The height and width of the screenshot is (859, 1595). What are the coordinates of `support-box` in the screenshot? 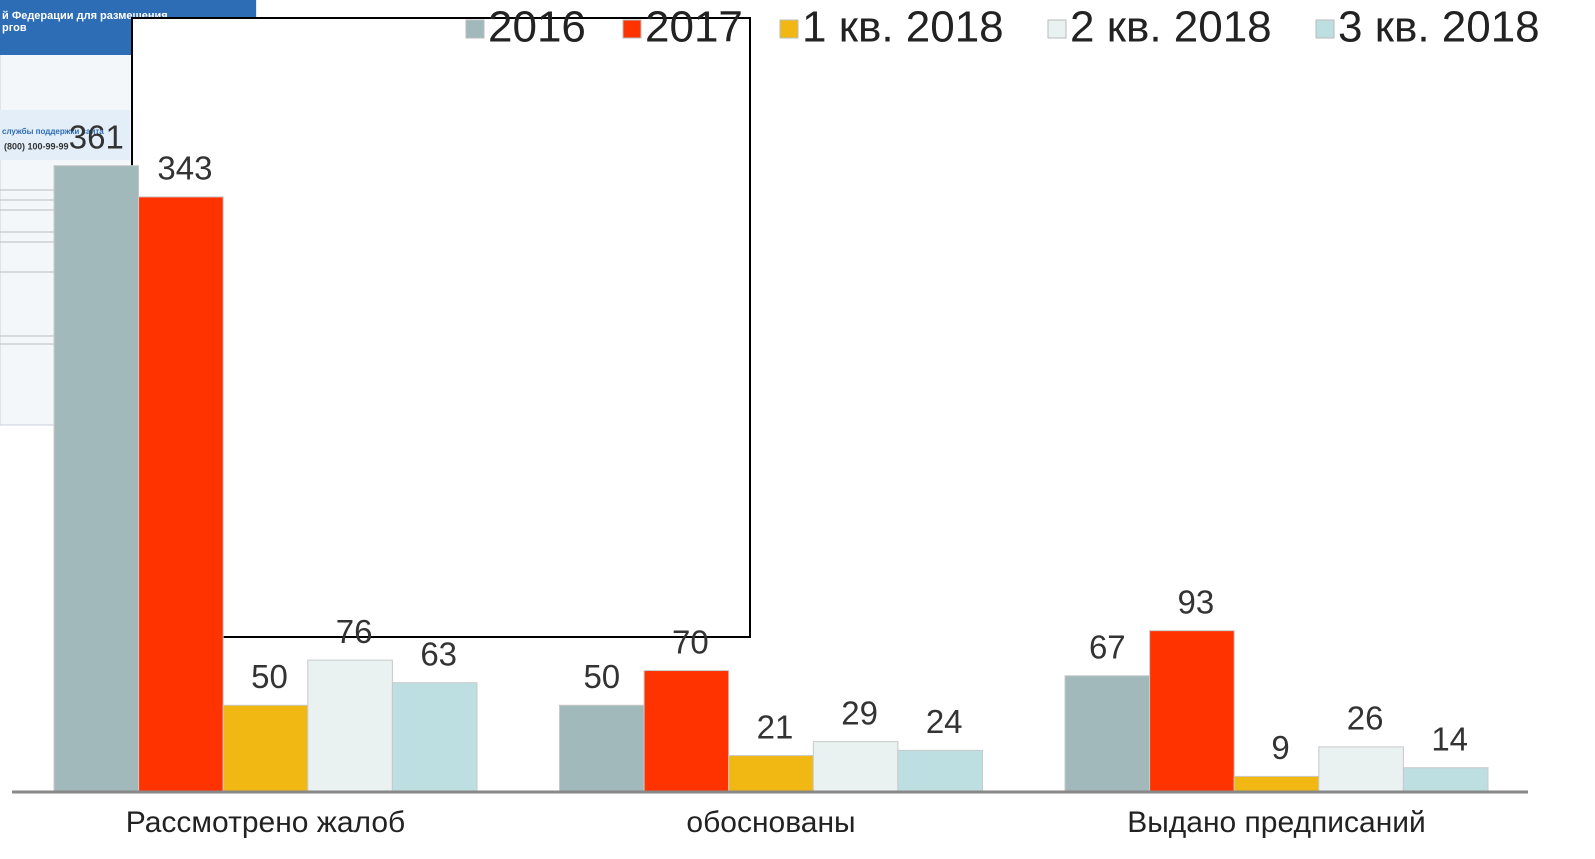 It's located at (65, 135).